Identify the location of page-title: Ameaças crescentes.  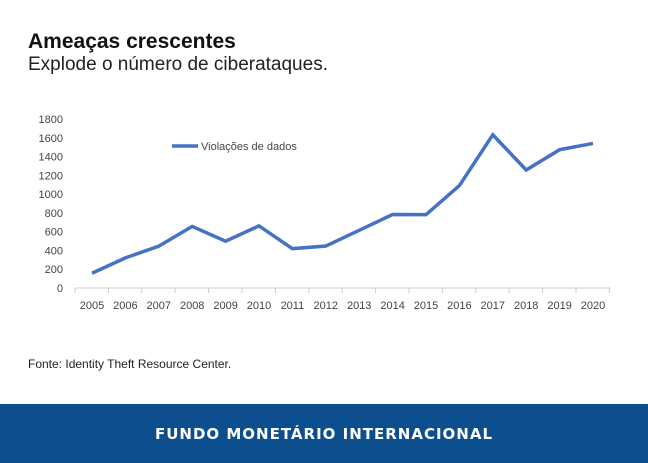
(132, 41).